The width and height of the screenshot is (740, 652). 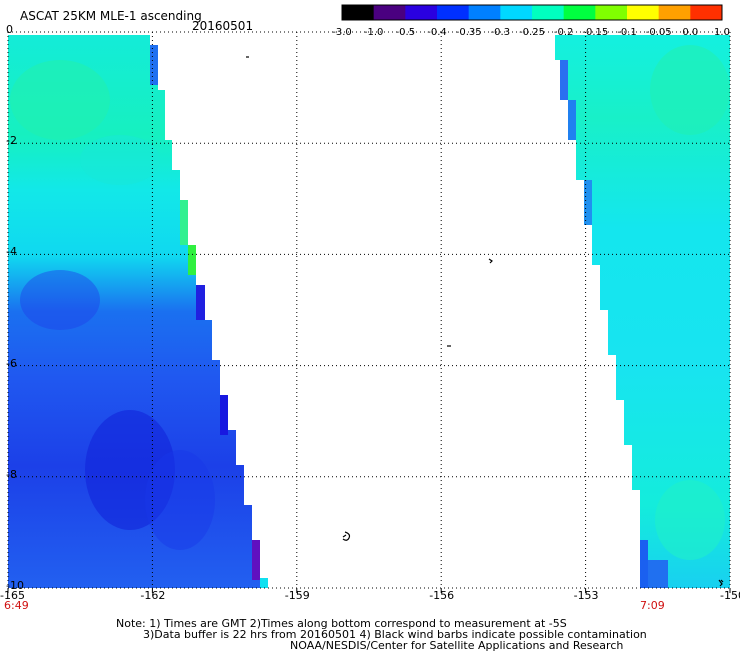 What do you see at coordinates (12, 595) in the screenshot?
I see `x-tick-label: -165` at bounding box center [12, 595].